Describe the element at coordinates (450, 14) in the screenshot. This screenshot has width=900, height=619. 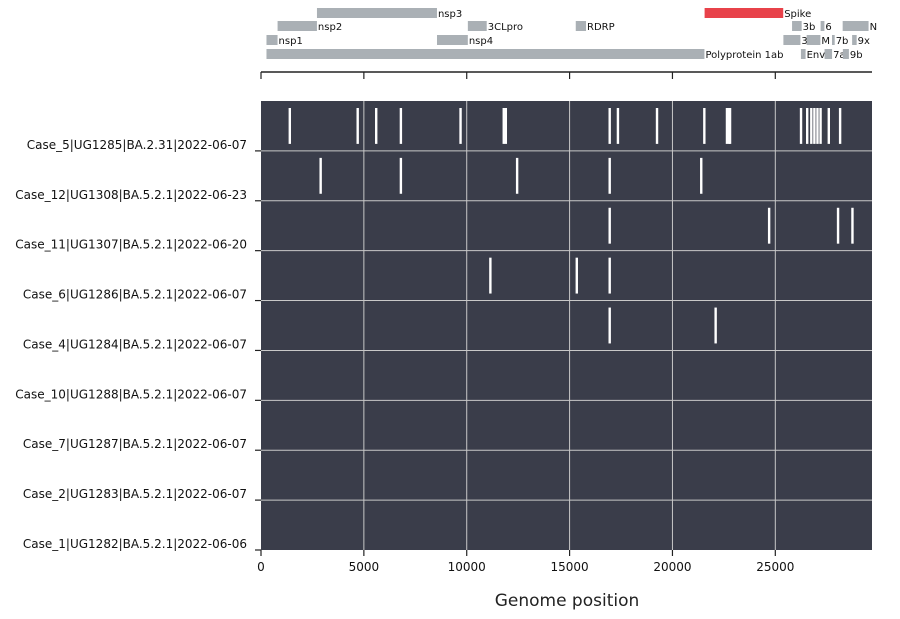
I see `gene-label: nsp3` at that location.